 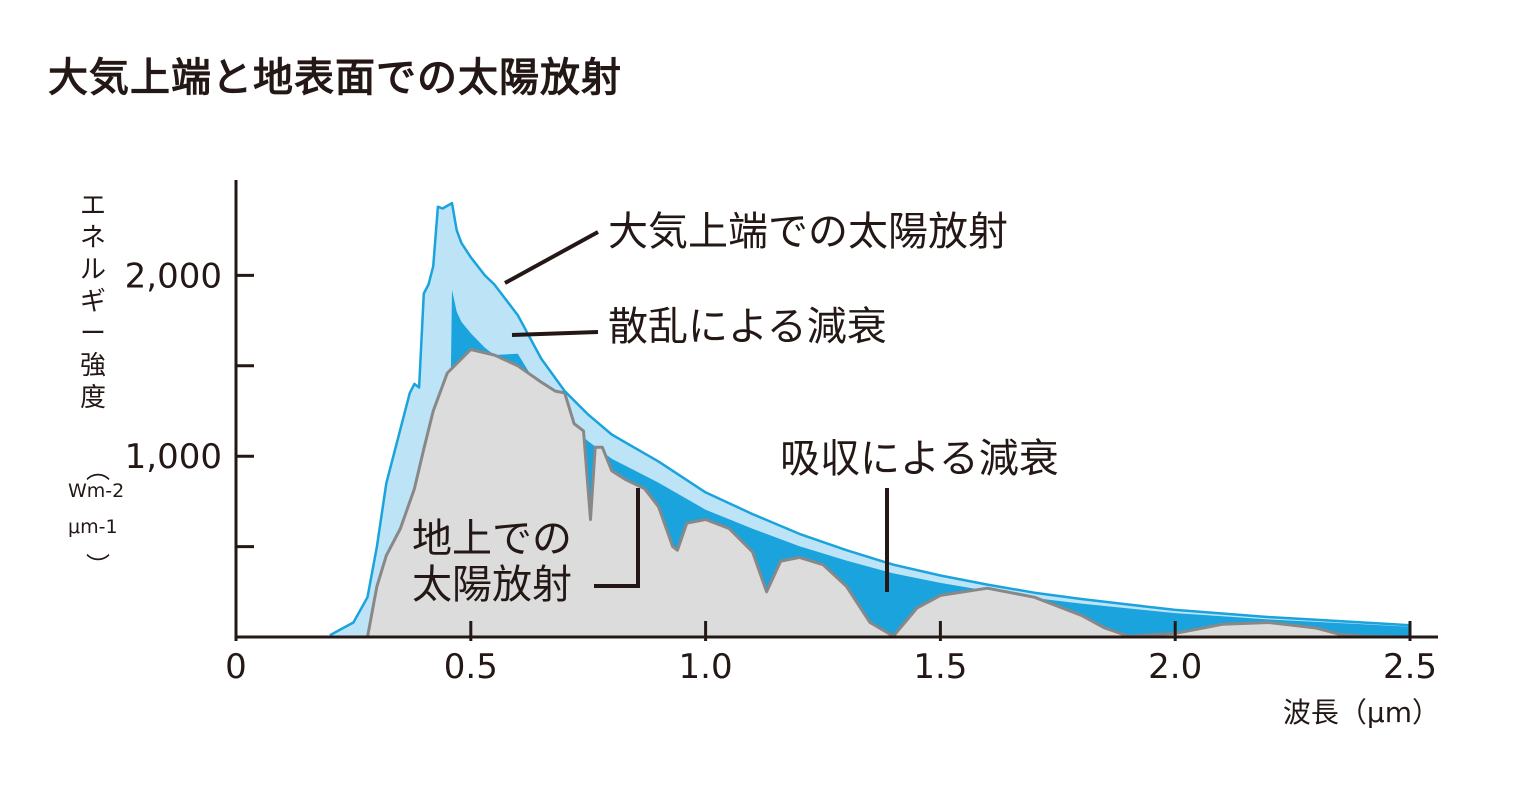 I want to click on x-tick-label: 1.0, so click(x=706, y=667).